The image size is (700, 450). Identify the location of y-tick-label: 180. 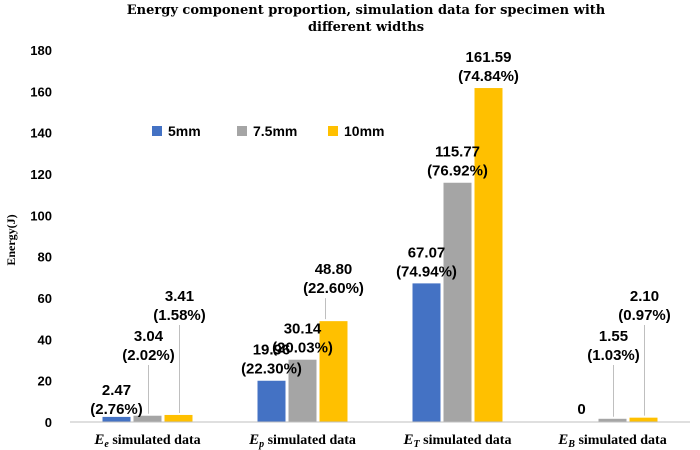
(41, 50).